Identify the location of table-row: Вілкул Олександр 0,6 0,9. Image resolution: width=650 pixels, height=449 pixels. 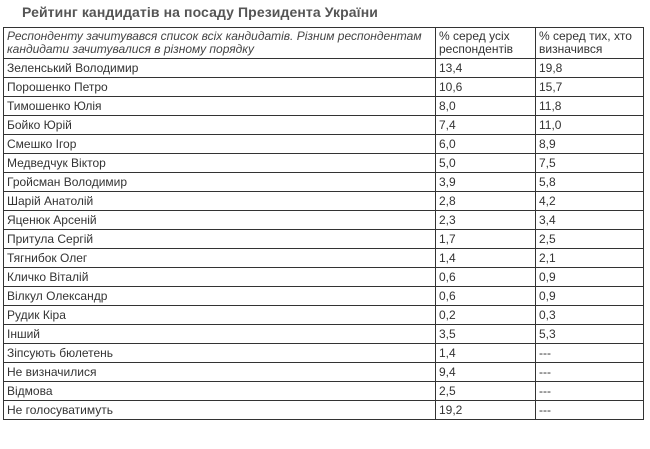
(323, 296).